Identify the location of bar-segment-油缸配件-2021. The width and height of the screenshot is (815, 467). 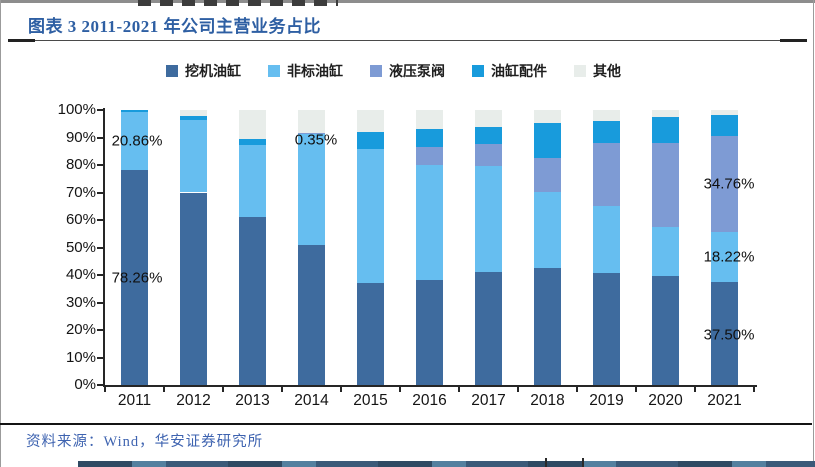
(724, 125).